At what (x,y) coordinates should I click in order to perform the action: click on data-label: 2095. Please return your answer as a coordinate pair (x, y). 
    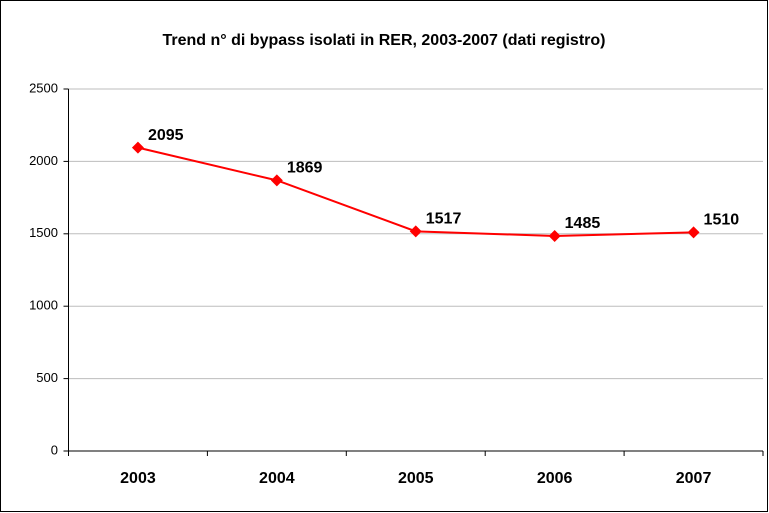
    Looking at the image, I should click on (166, 135).